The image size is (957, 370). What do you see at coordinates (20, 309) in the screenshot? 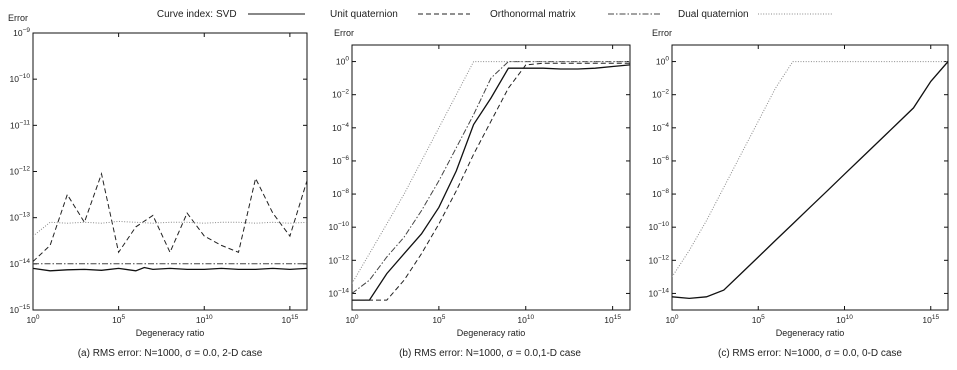
I see `y-tick-label: 10⁻¹⁵` at bounding box center [20, 309].